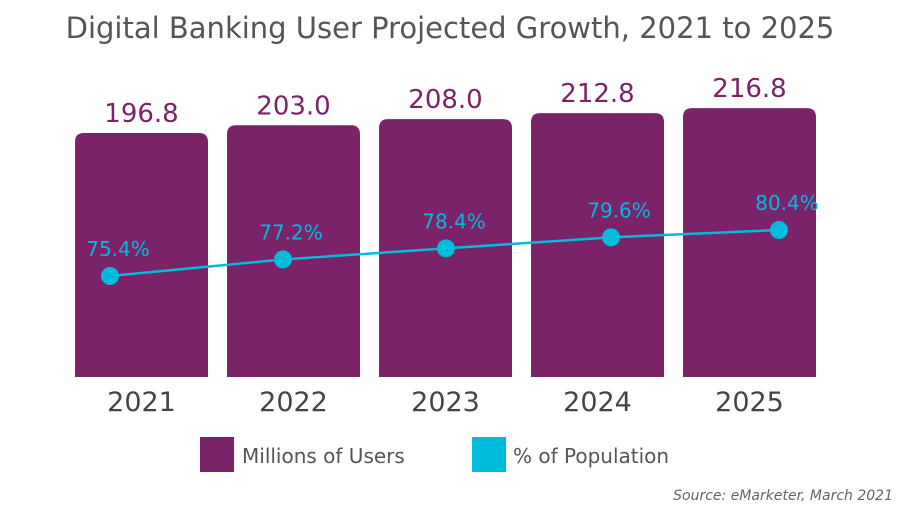 This screenshot has width=900, height=510. What do you see at coordinates (434, 454) in the screenshot?
I see `legend: Millions of Users % of Population` at bounding box center [434, 454].